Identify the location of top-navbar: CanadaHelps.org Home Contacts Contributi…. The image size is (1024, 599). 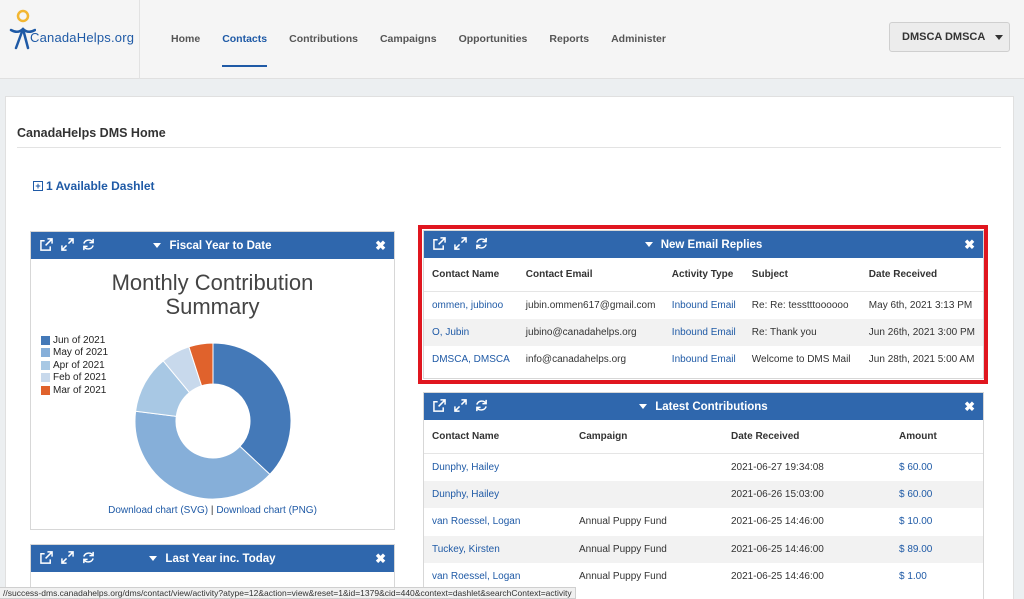
(512, 39).